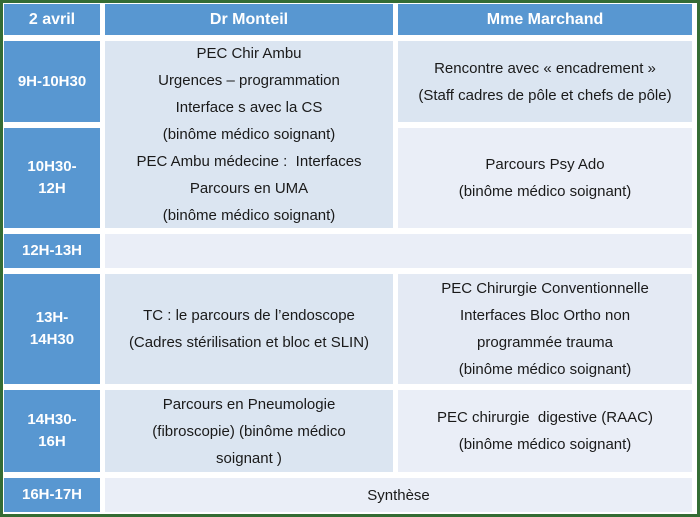 Image resolution: width=700 pixels, height=517 pixels. What do you see at coordinates (52, 19) in the screenshot?
I see `header-date-cell: 2 avril` at bounding box center [52, 19].